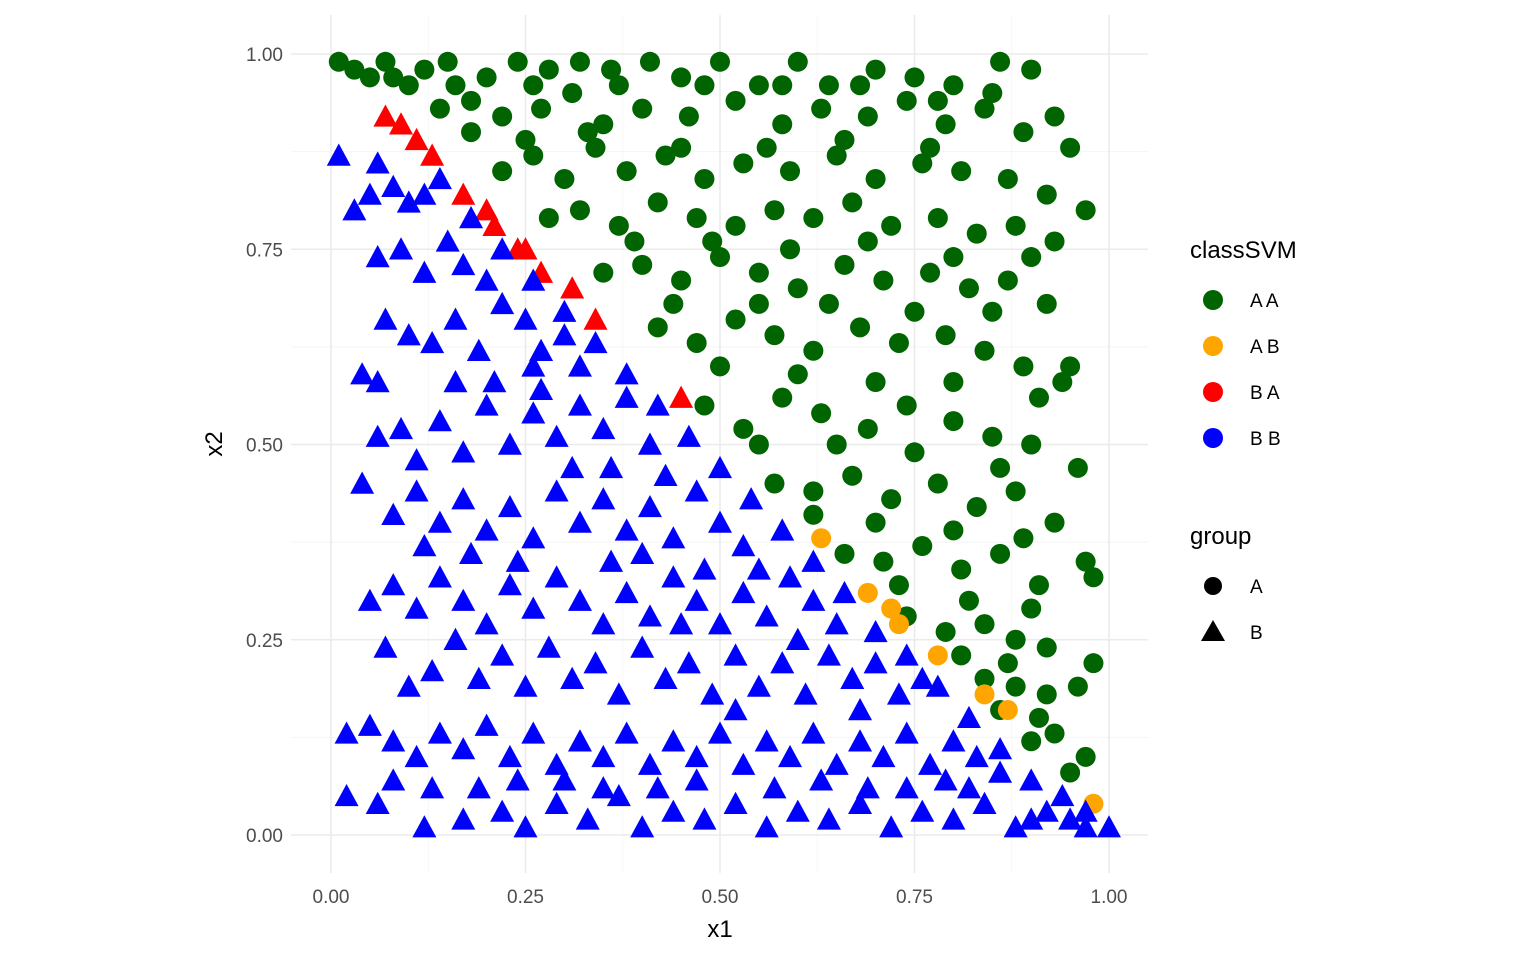 The width and height of the screenshot is (1536, 960). I want to click on legend-classsvm-key-ab, so click(1213, 346).